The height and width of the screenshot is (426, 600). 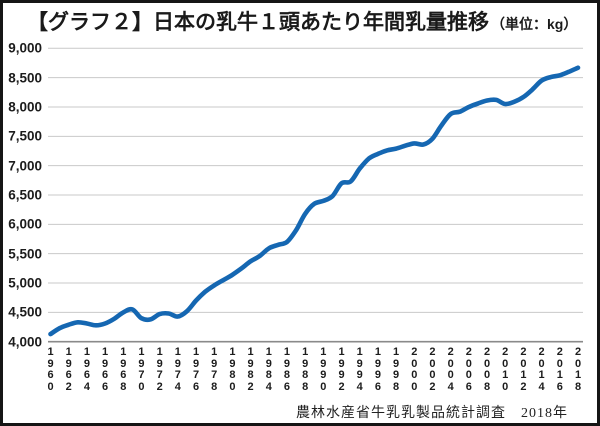 I want to click on x-tick-label: 2 0 0 8, so click(x=487, y=369).